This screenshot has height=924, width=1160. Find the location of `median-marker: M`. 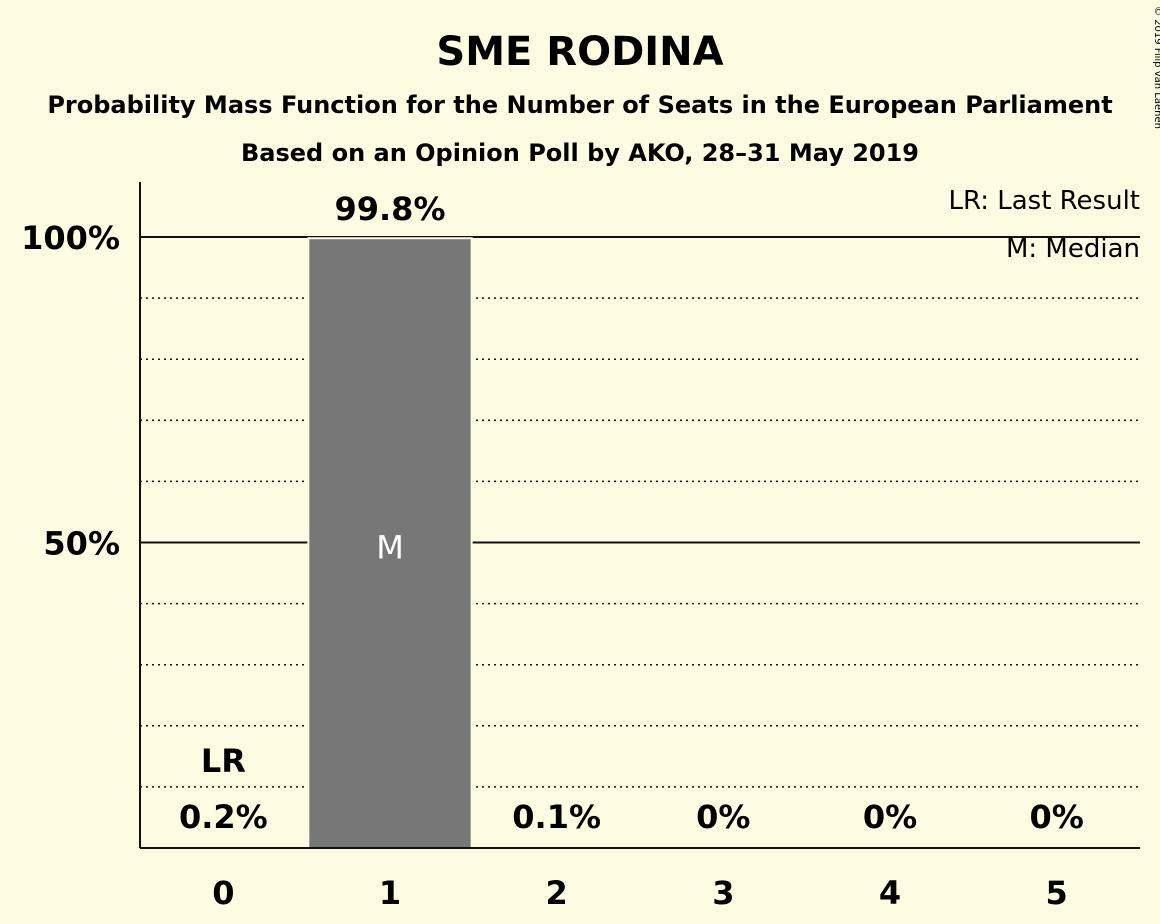

median-marker: M is located at coordinates (390, 548).